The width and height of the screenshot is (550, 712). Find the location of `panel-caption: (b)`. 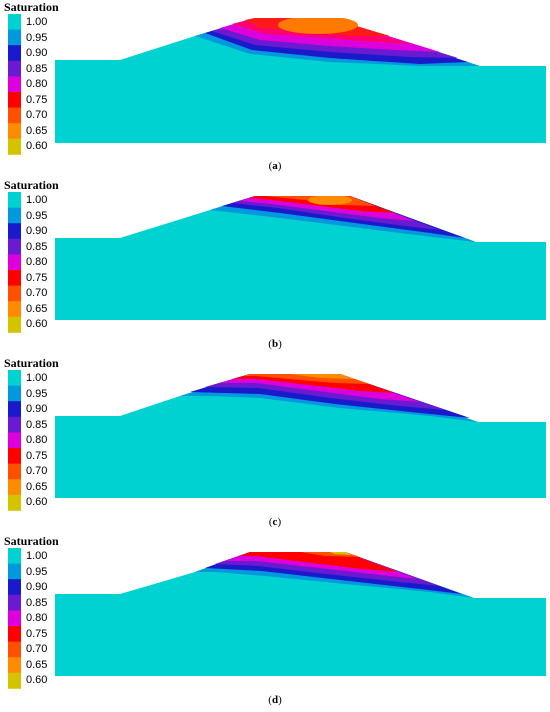

panel-caption: (b) is located at coordinates (275, 344).